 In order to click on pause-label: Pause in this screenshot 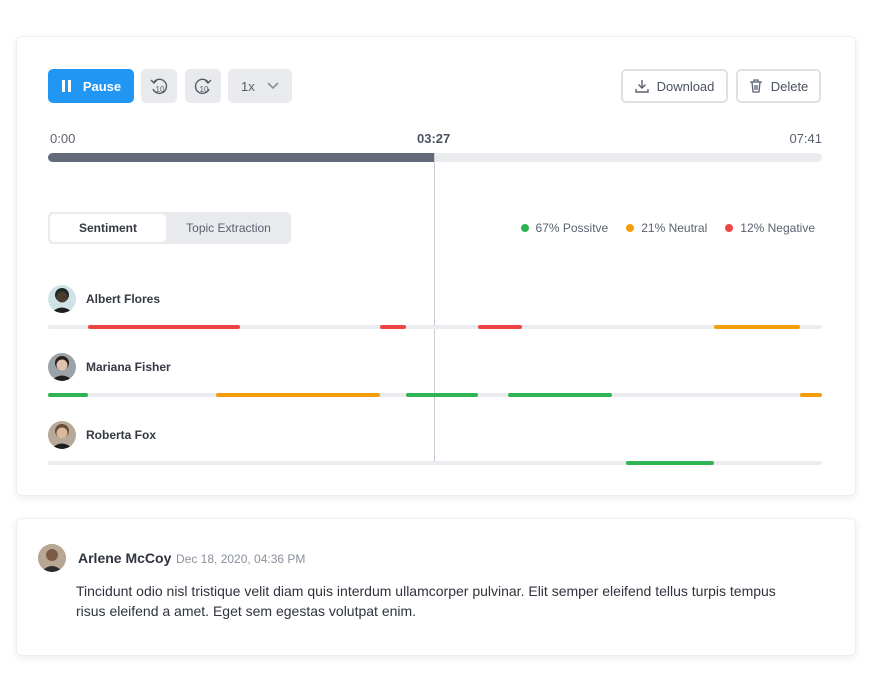, I will do `click(102, 86)`.